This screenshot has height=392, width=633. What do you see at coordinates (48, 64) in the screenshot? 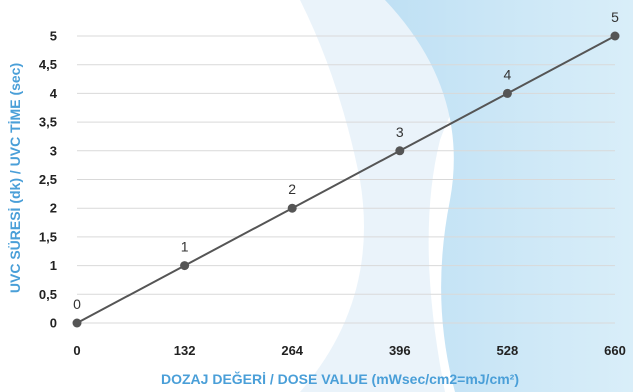
I see `y-tick-label: 4,5` at bounding box center [48, 64].